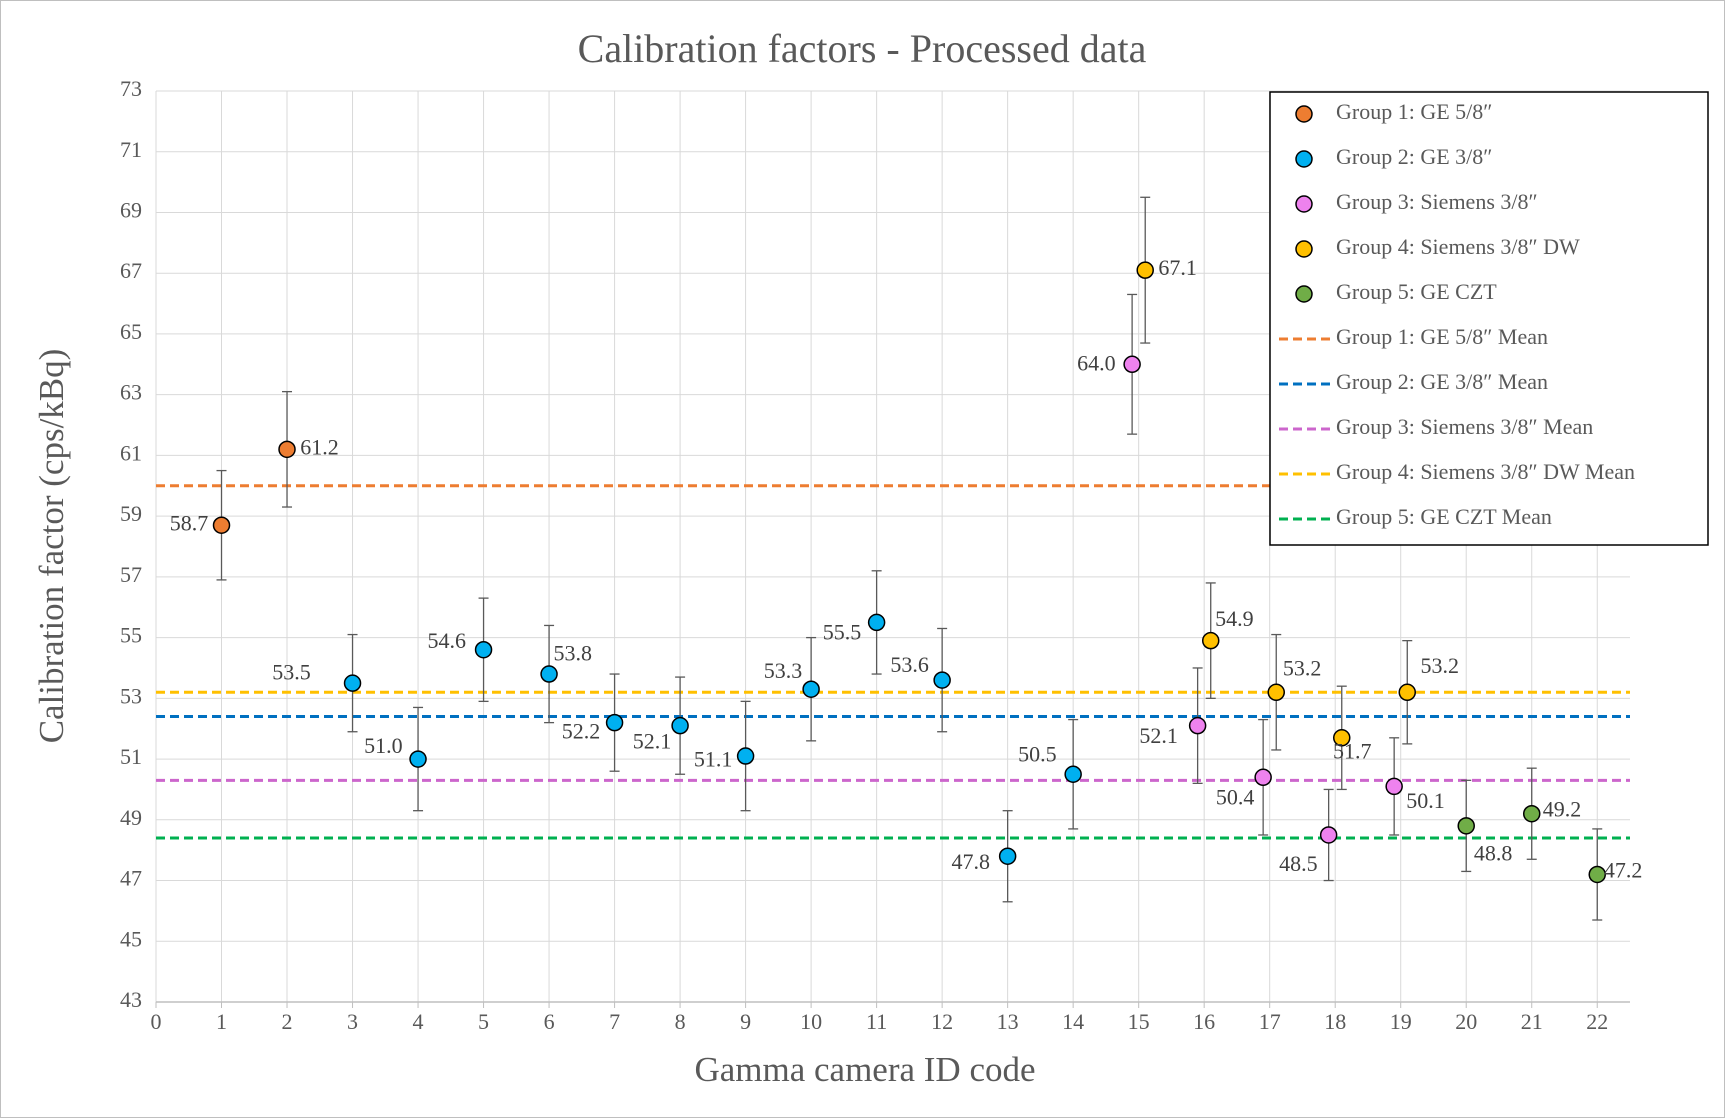 The image size is (1725, 1118). What do you see at coordinates (1096, 362) in the screenshot?
I see `data-label: 64.0` at bounding box center [1096, 362].